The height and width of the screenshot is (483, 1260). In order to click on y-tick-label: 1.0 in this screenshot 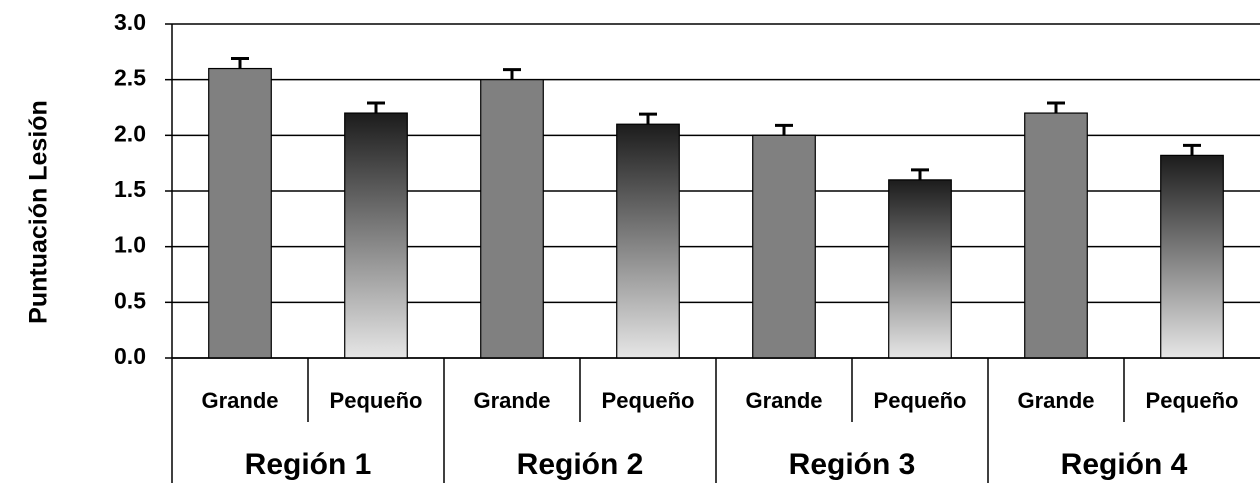, I will do `click(130, 245)`.